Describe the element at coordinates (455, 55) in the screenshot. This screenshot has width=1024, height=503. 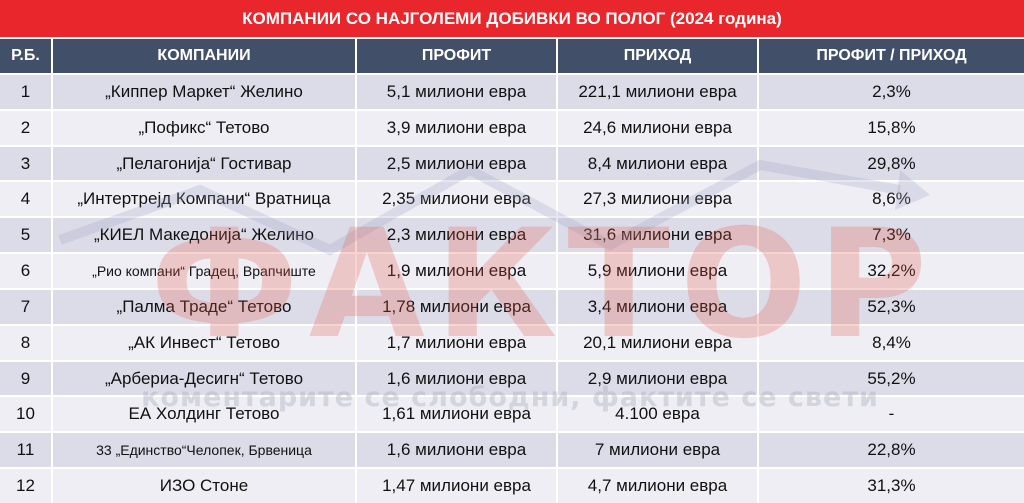
I see `column-header-profit: ПРОФИТ` at that location.